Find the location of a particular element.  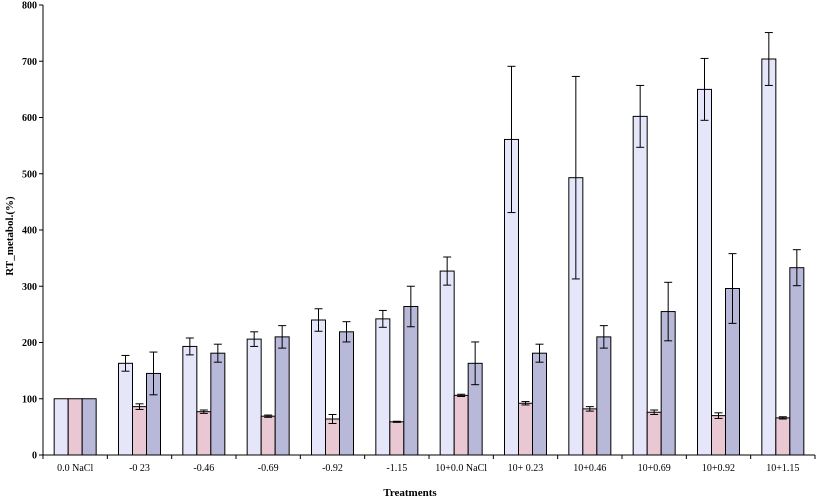

x-axis-label: Treatments is located at coordinates (410, 493).